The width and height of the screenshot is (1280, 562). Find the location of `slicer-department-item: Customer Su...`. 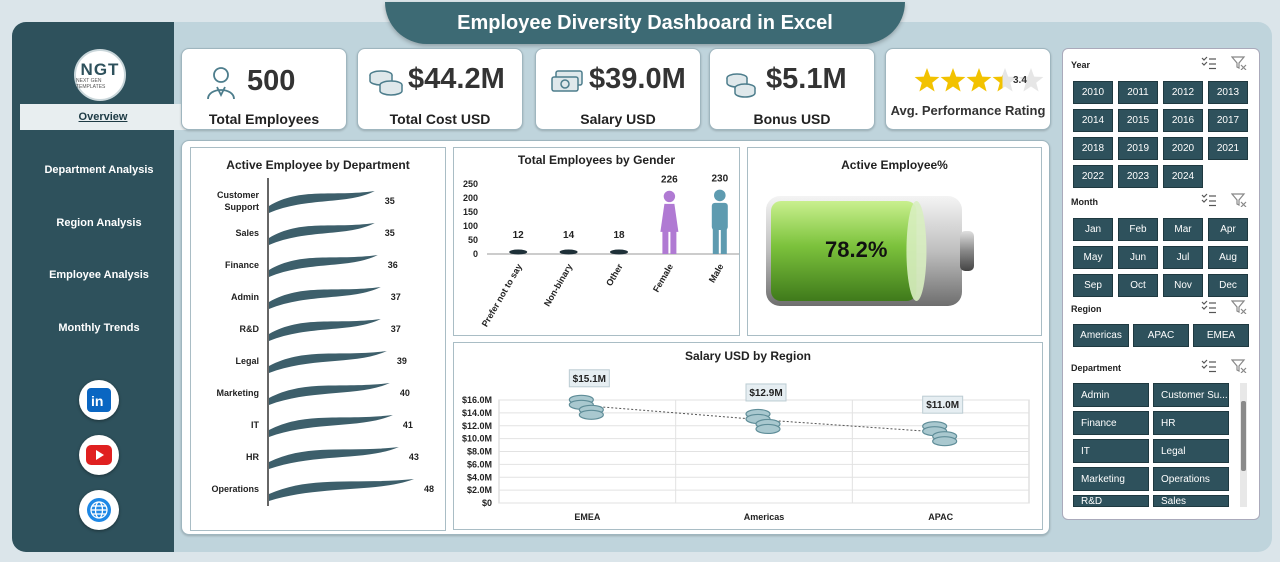

slicer-department-item: Customer Su... is located at coordinates (1191, 395).